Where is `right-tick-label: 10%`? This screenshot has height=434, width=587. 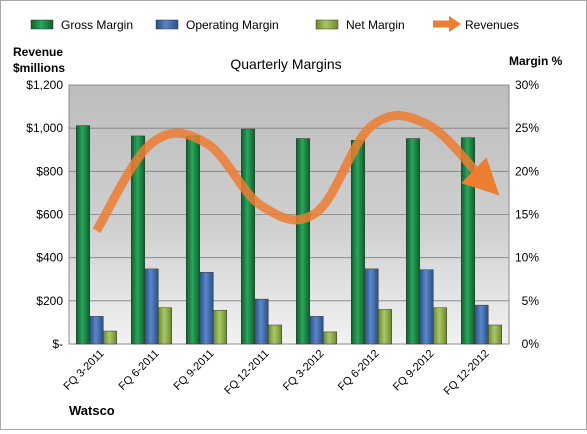 right-tick-label: 10% is located at coordinates (527, 258).